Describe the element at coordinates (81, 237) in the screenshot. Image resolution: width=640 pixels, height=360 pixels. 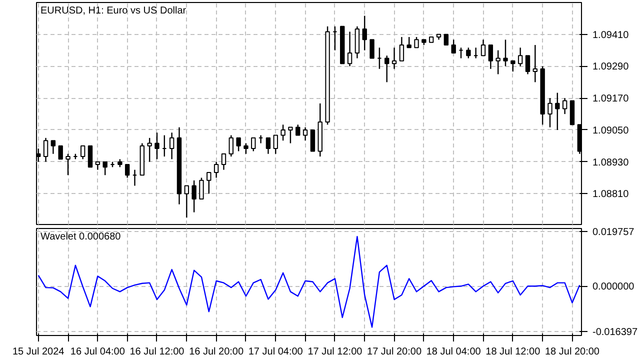
I see `chart-title: Wavelet 0.000680` at that location.